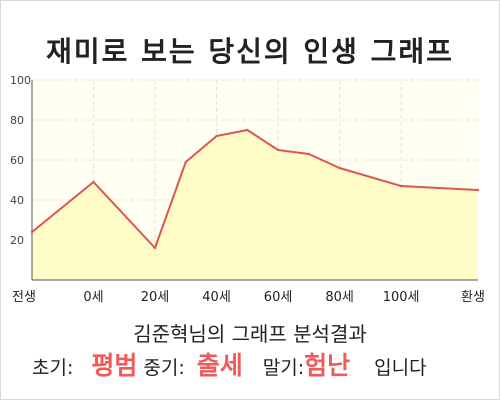 The image size is (500, 400). What do you see at coordinates (473, 297) in the screenshot?
I see `x-tick-label: 환생` at bounding box center [473, 297].